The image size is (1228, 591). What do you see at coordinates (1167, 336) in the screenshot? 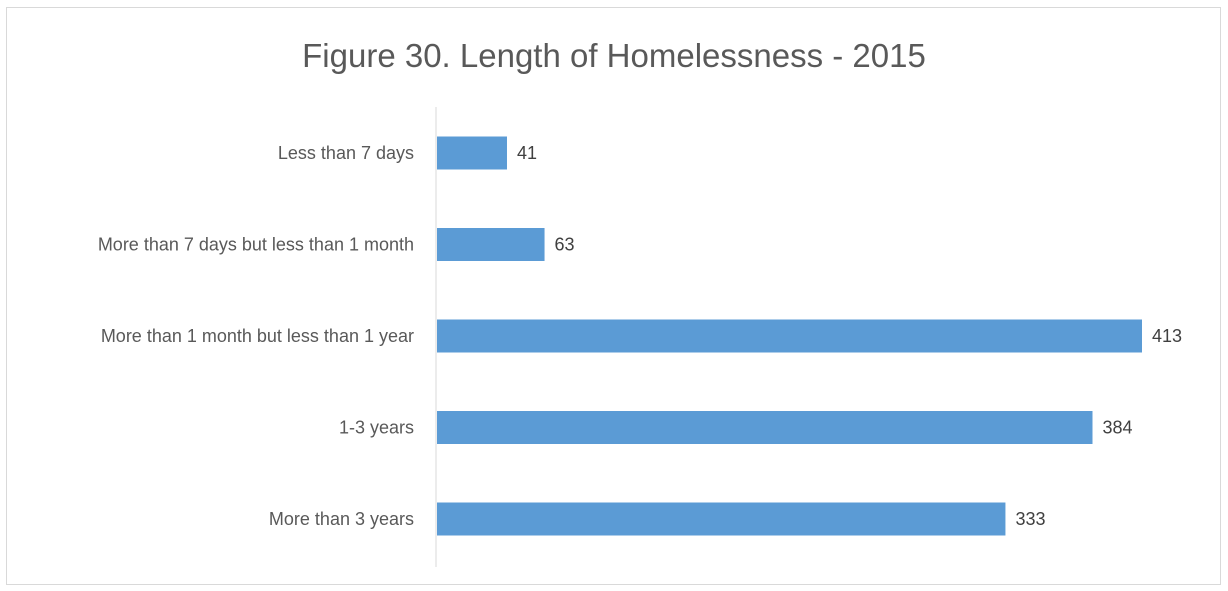
I see `data-label-2: 413` at bounding box center [1167, 336].